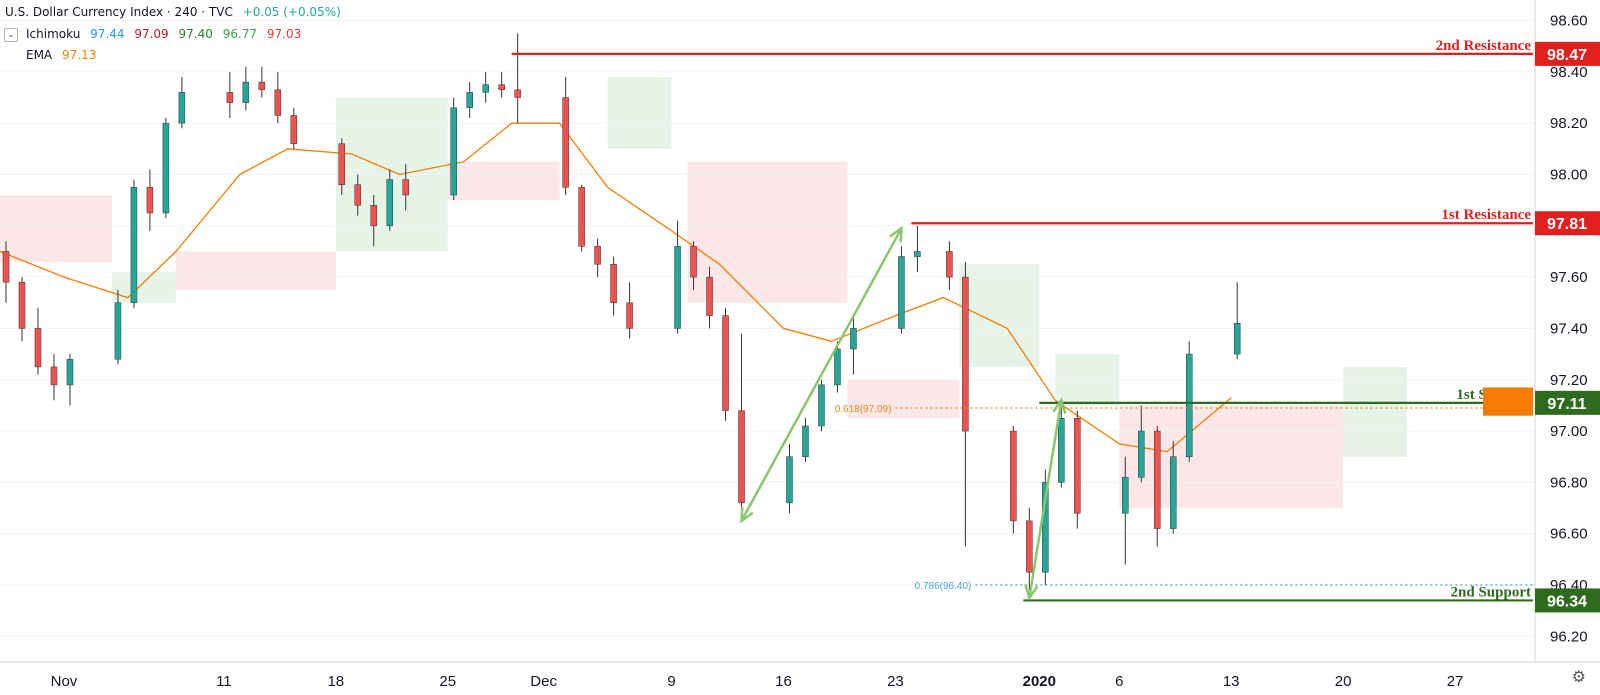 Image resolution: width=1600 pixels, height=695 pixels. I want to click on time-tick-label: Dec, so click(543, 681).